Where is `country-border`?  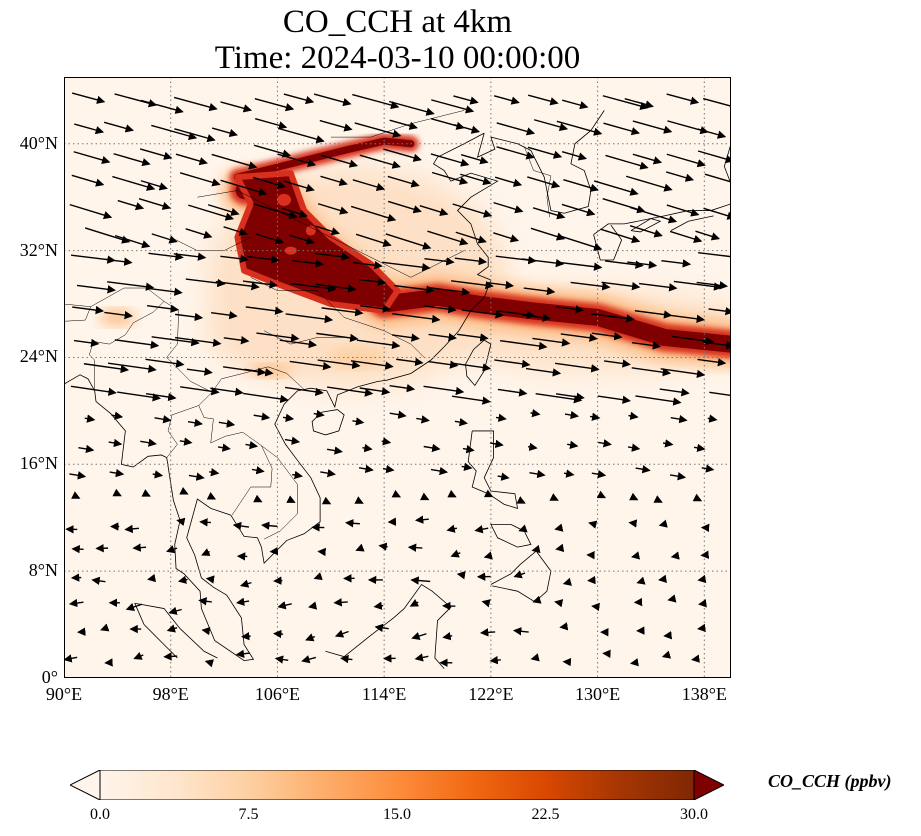
country-border is located at coordinates (114, 297).